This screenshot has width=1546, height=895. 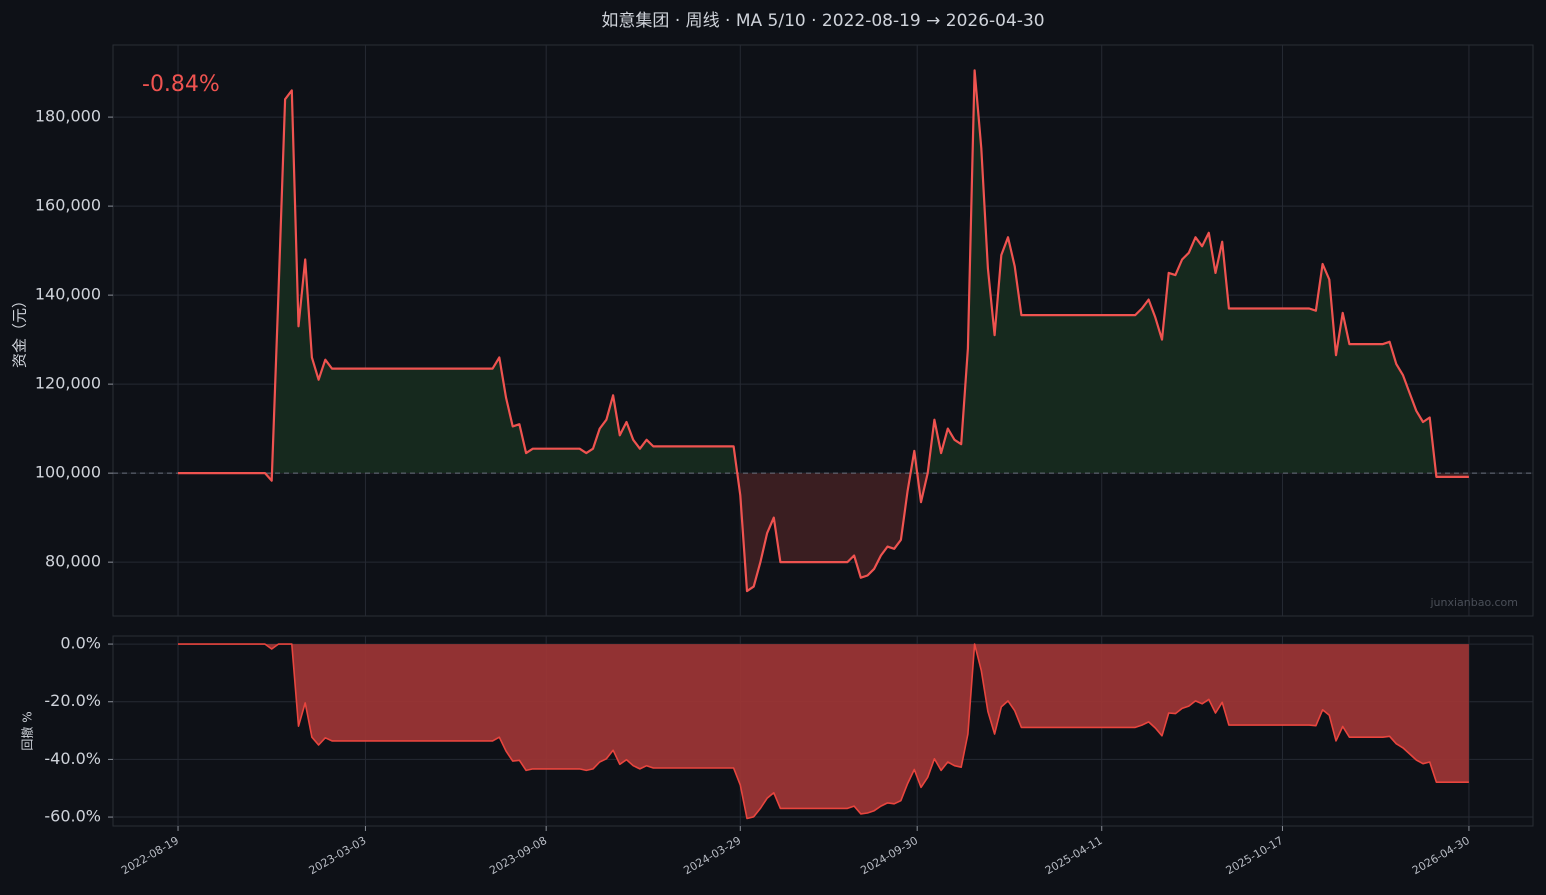 What do you see at coordinates (80, 643) in the screenshot?
I see `y-tick-label: 0.0%` at bounding box center [80, 643].